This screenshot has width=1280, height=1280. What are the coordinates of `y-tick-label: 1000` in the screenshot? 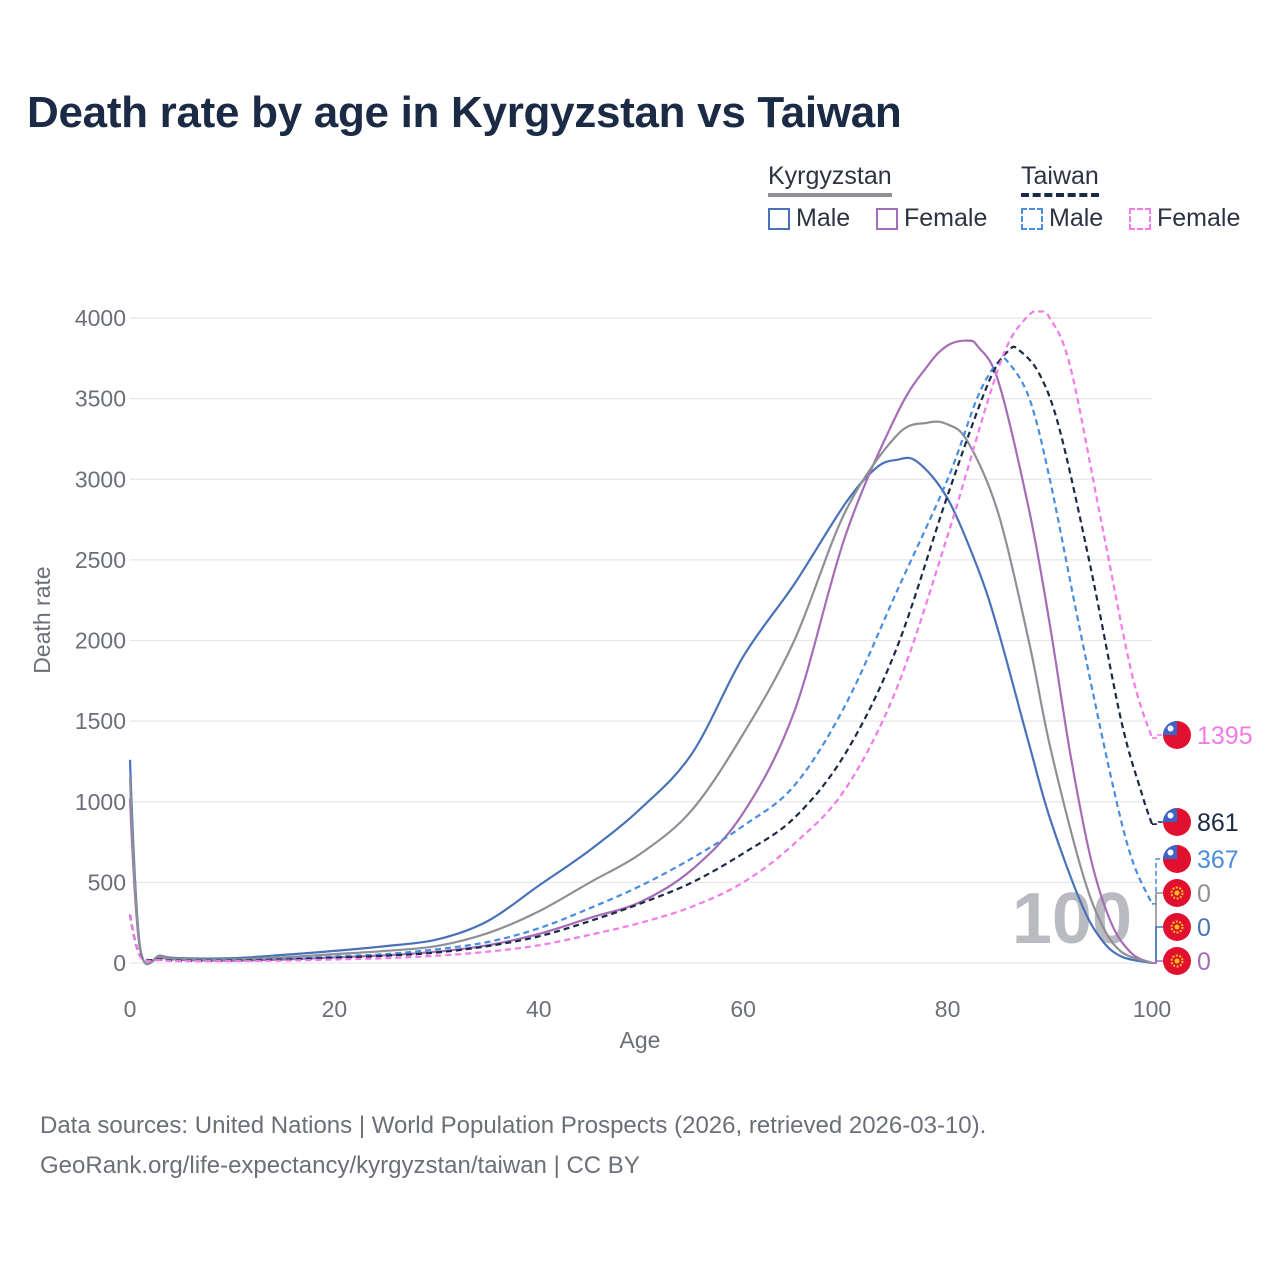 It's located at (100, 802).